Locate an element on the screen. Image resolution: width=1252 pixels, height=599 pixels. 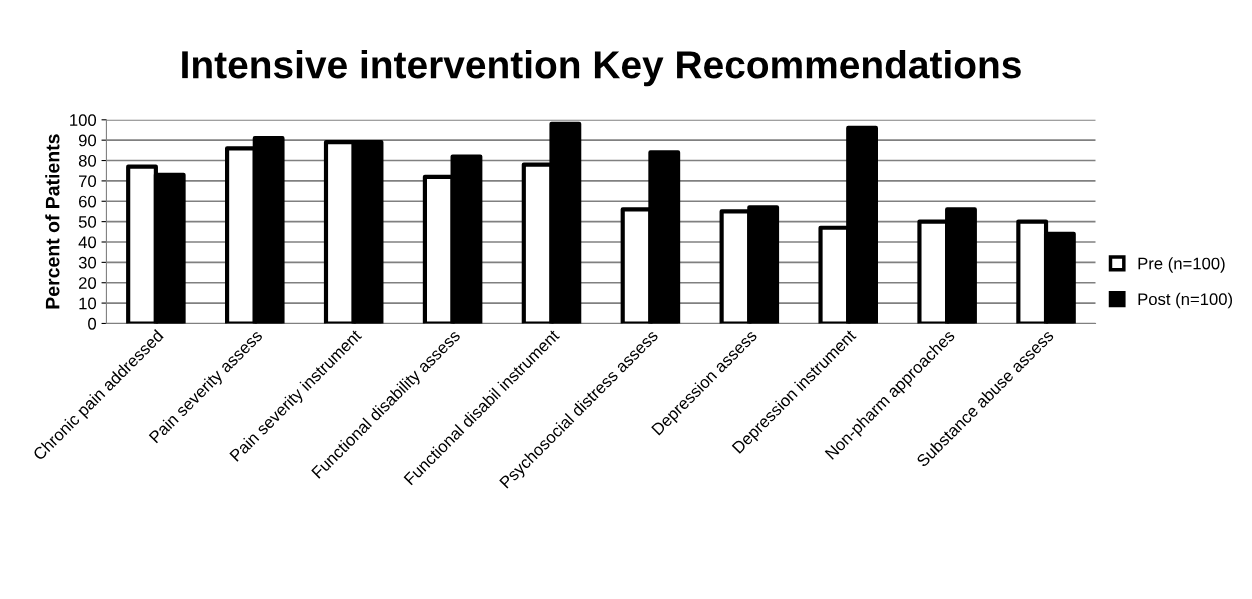
y-tick-label: 60 is located at coordinates (88, 201).